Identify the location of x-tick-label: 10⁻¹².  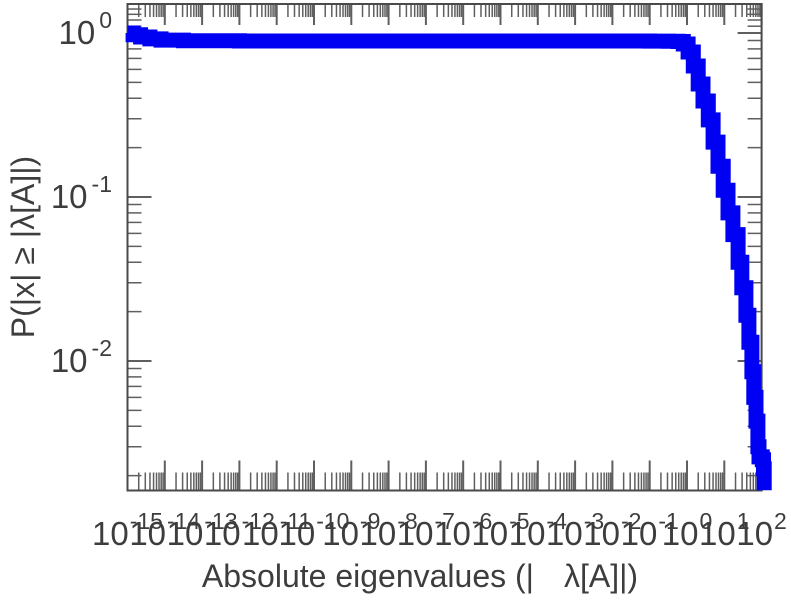
(239, 531).